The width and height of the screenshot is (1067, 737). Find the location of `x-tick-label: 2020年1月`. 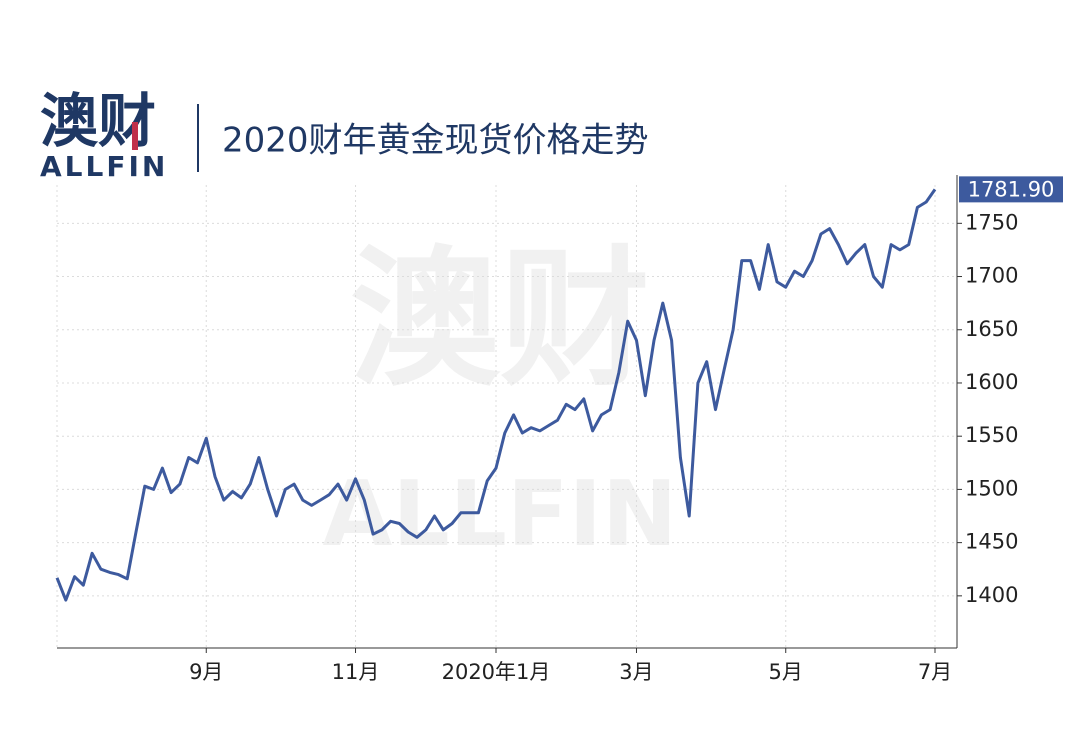

x-tick-label: 2020年1月 is located at coordinates (496, 672).